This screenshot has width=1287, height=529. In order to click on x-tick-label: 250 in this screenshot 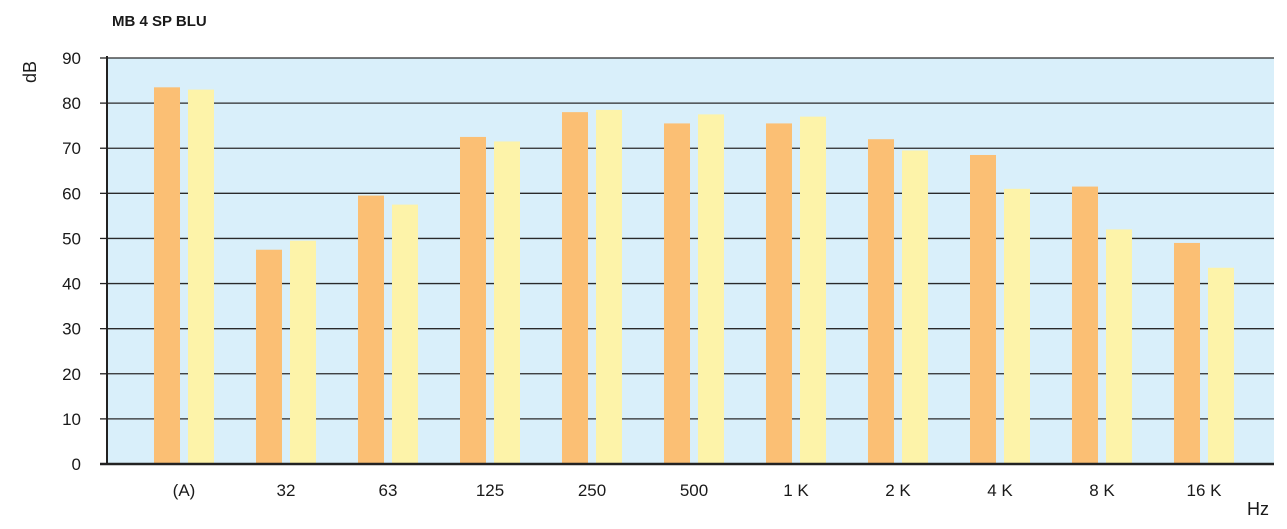, I will do `click(592, 490)`.